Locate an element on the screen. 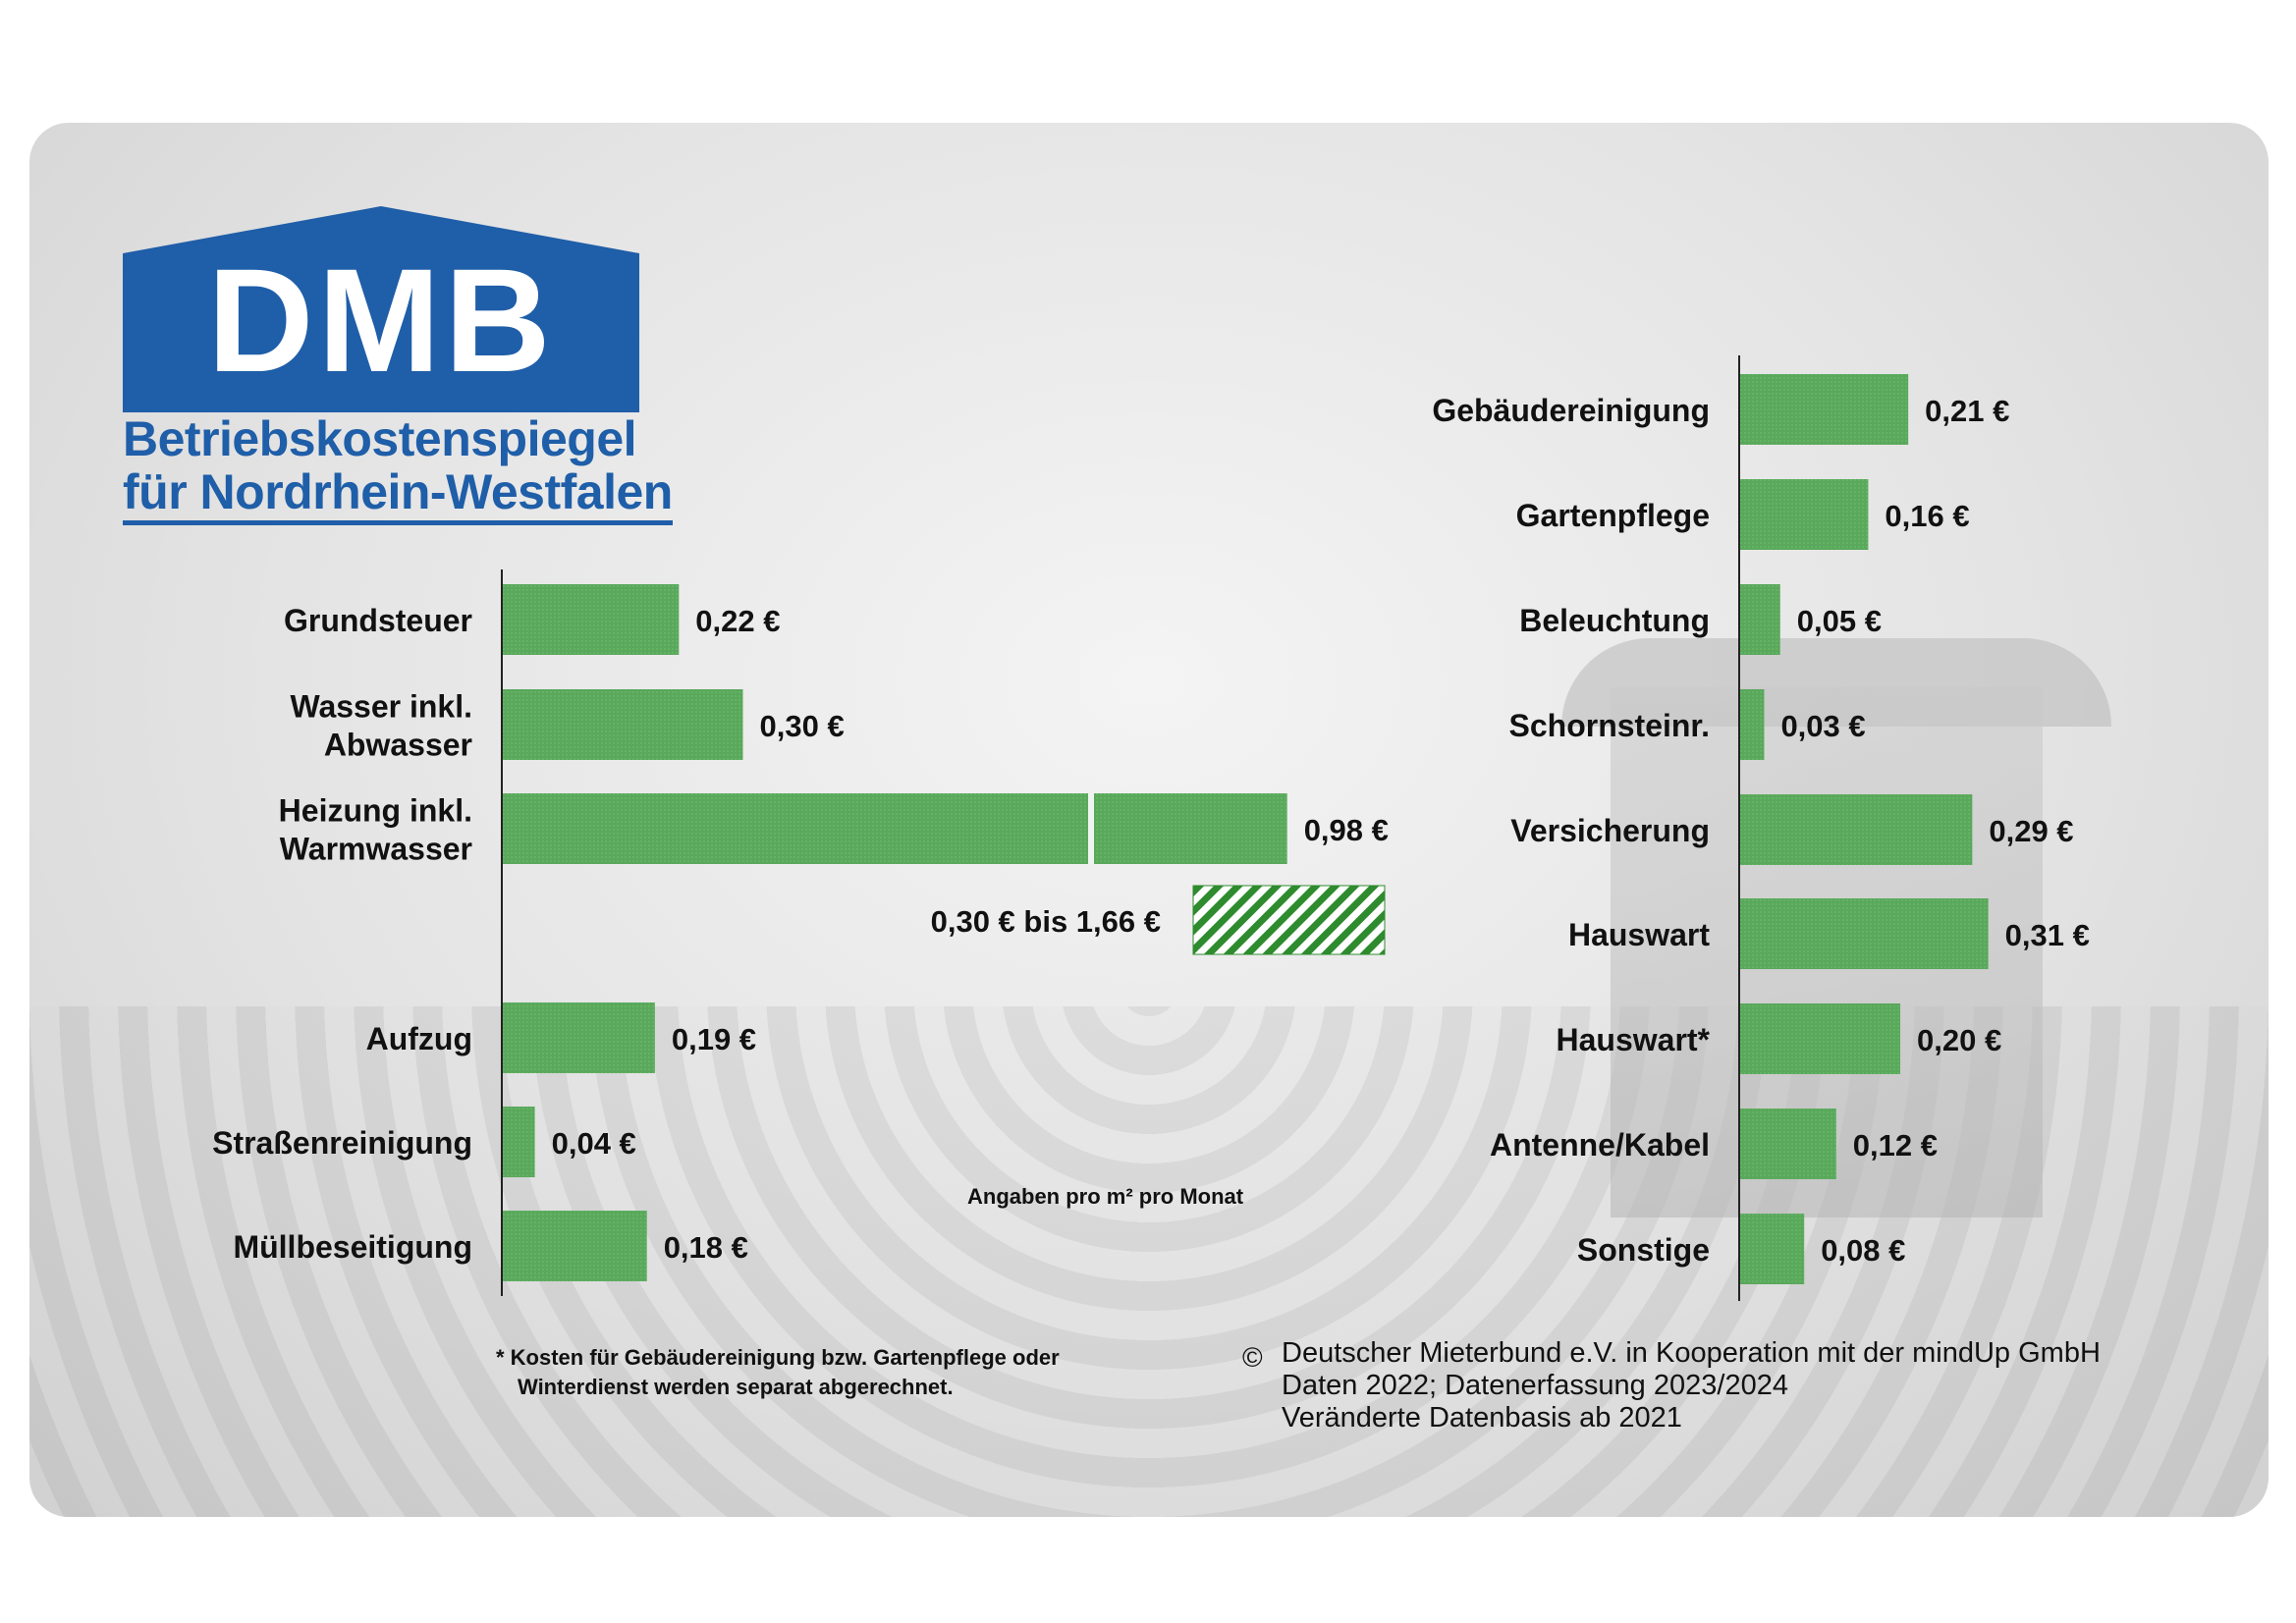 The width and height of the screenshot is (2296, 1623). category-label: Warmwasser is located at coordinates (376, 849).